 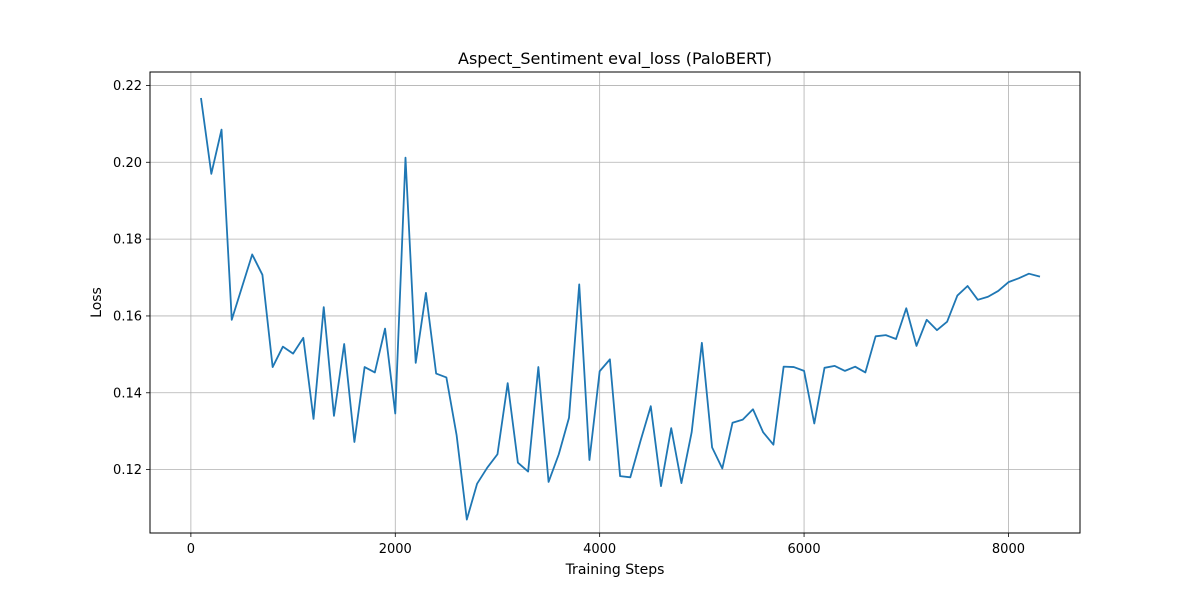 What do you see at coordinates (127, 86) in the screenshot?
I see `y-tick-label: 0.22` at bounding box center [127, 86].